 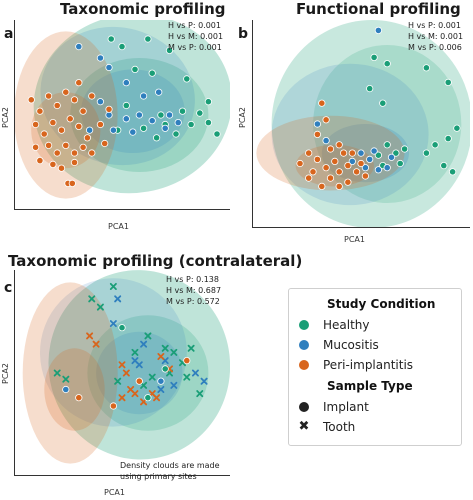 What do you see at coordinates (114, 492) in the screenshot?
I see `panel-c-xlabel: PCA1` at bounding box center [114, 492].